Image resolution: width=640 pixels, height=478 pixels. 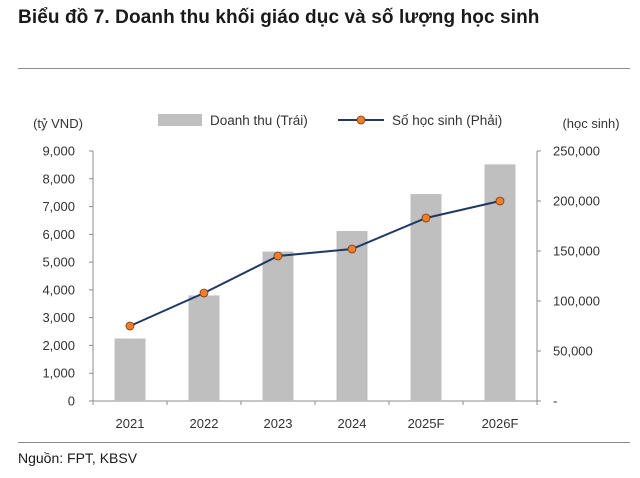 What do you see at coordinates (426, 423) in the screenshot?
I see `x-tick-label: 2025F` at bounding box center [426, 423].